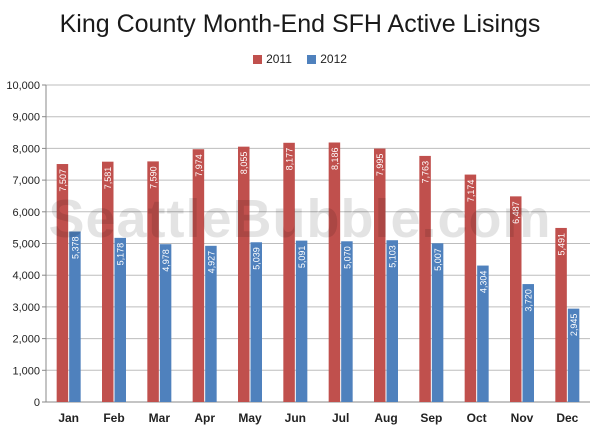 The width and height of the screenshot is (600, 436). I want to click on bar-2011-dec, so click(561, 314).